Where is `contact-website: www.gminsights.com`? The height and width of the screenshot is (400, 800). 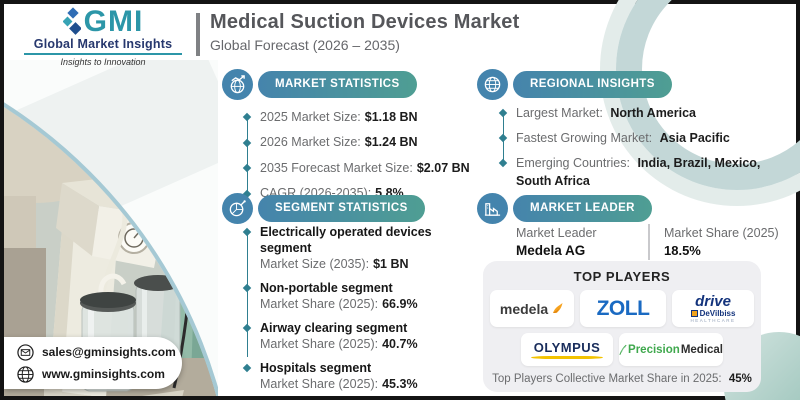 contact-website: www.gminsights.com is located at coordinates (103, 374).